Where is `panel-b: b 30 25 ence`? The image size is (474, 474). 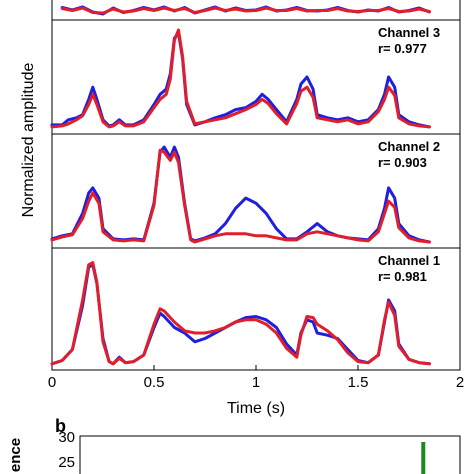 panel-b: b 30 25 ence is located at coordinates (234, 445).